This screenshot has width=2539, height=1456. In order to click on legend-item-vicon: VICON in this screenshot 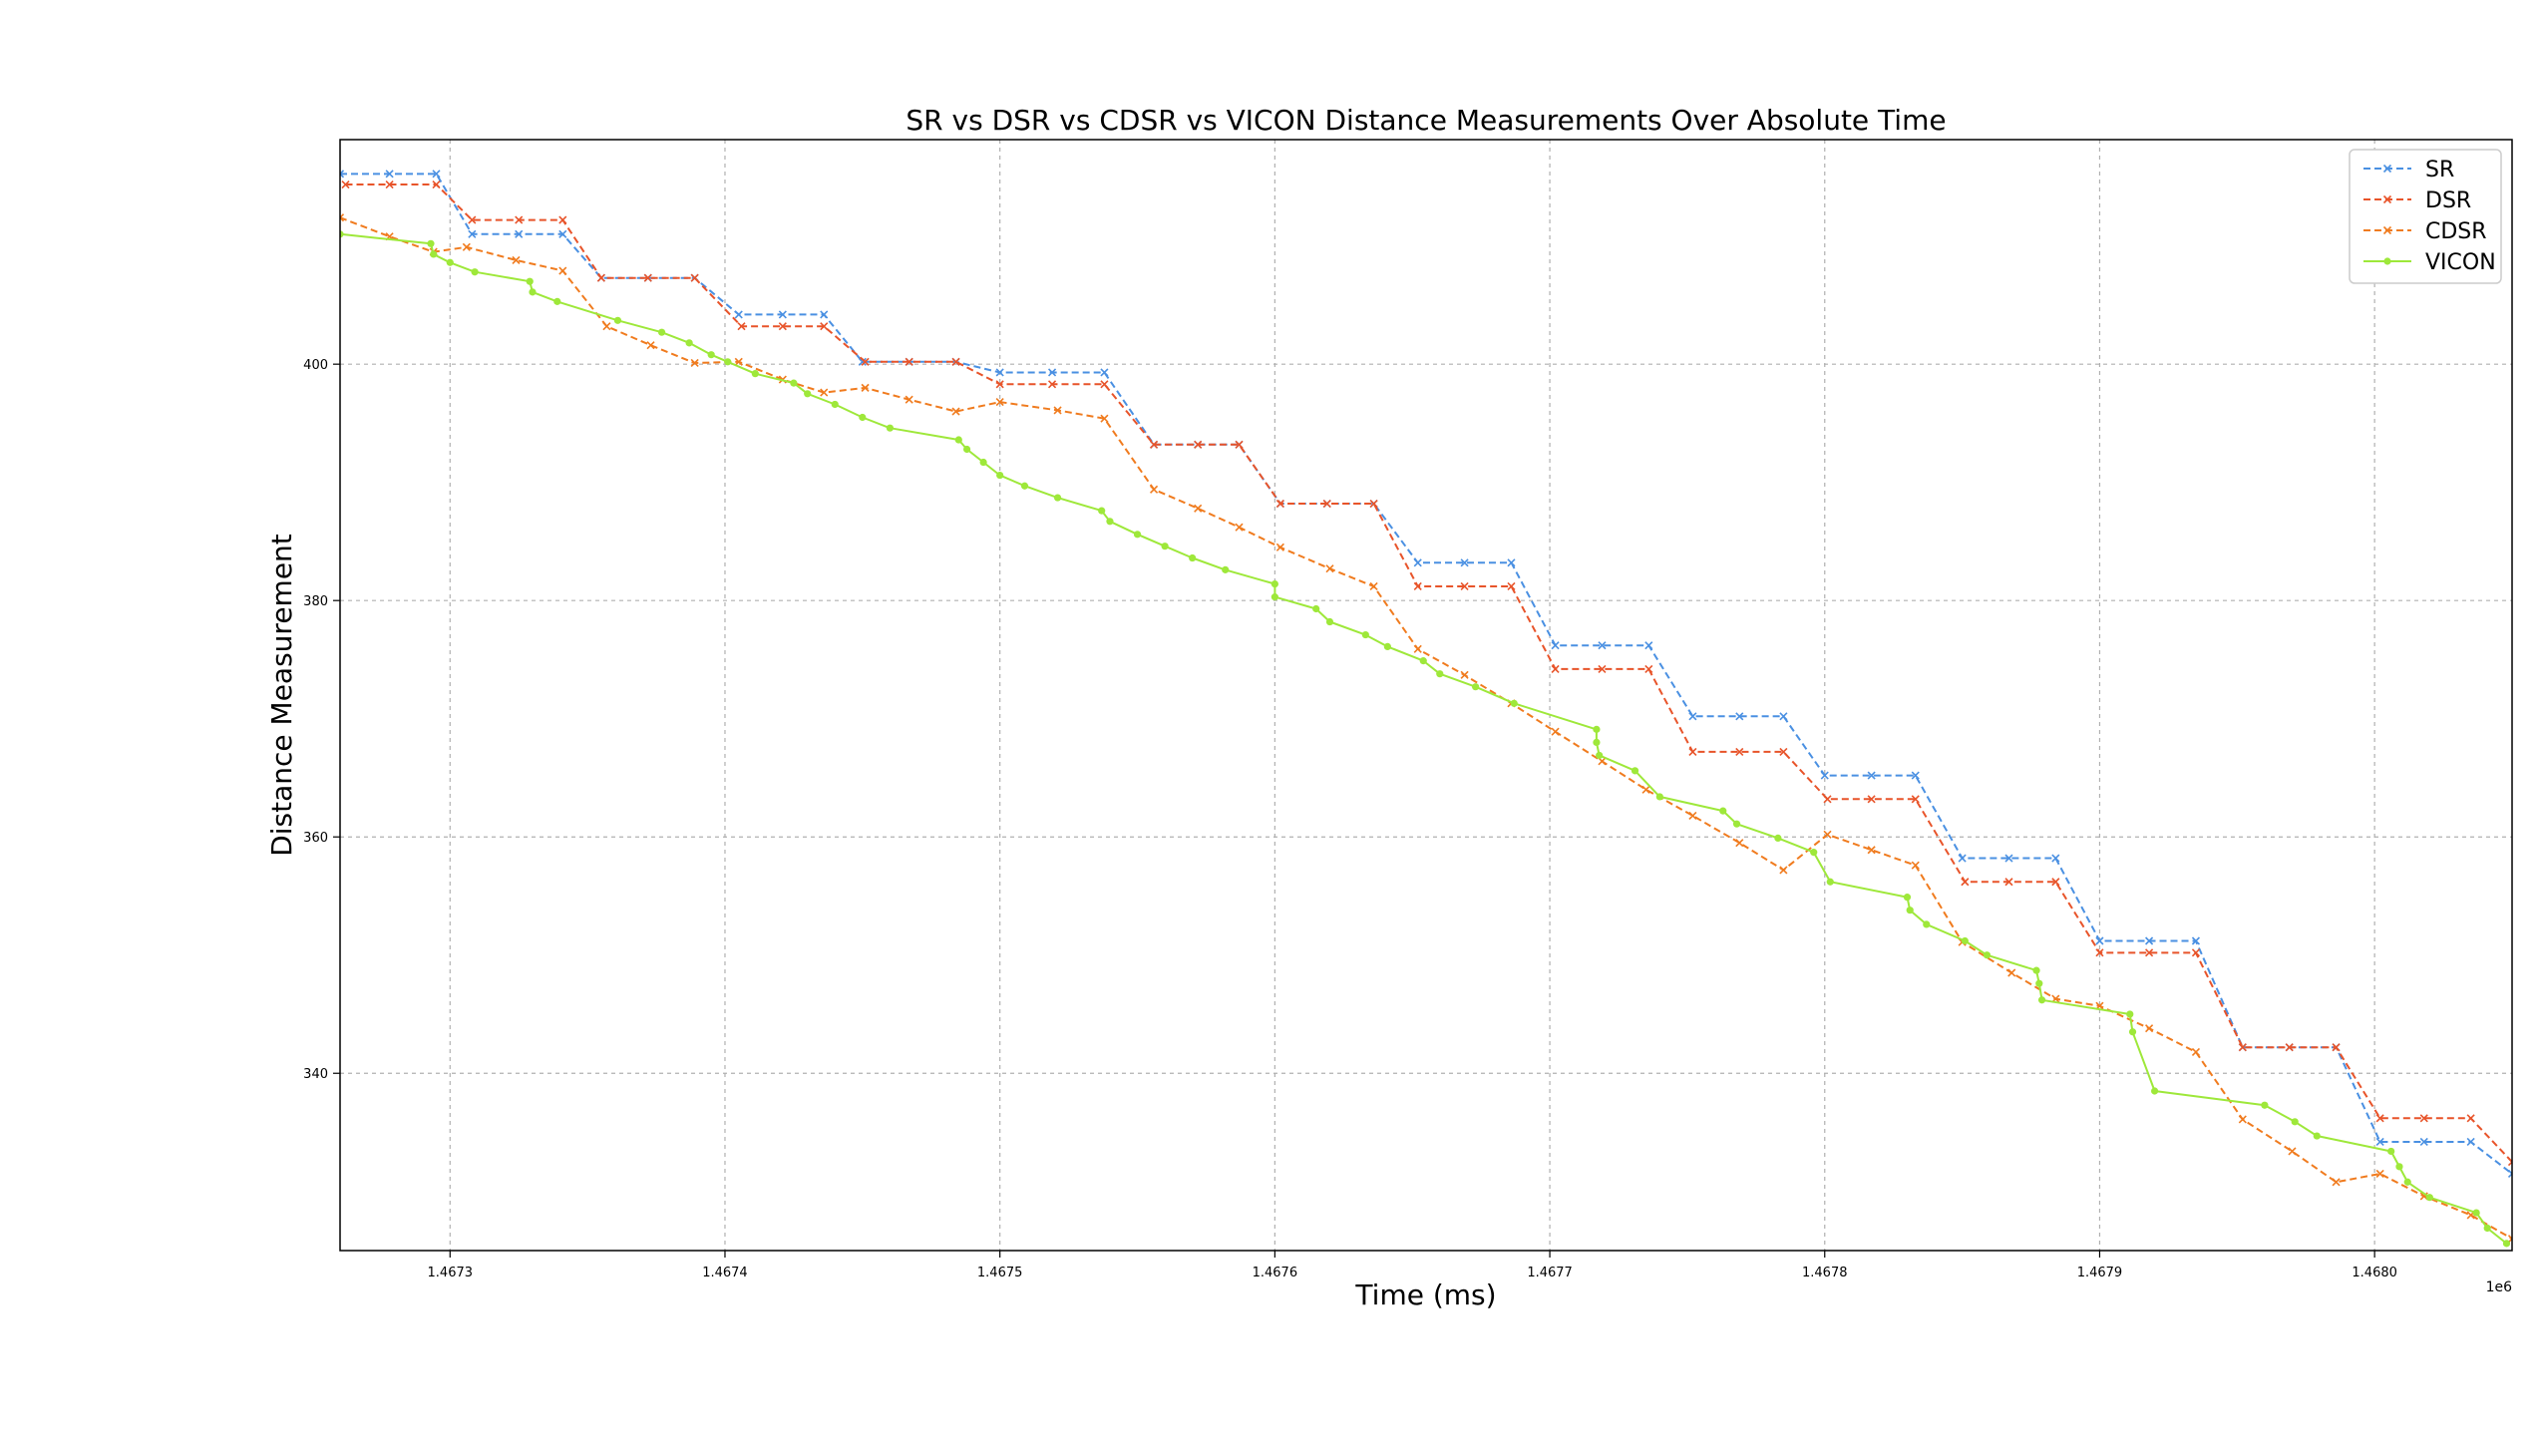, I will do `click(2429, 262)`.